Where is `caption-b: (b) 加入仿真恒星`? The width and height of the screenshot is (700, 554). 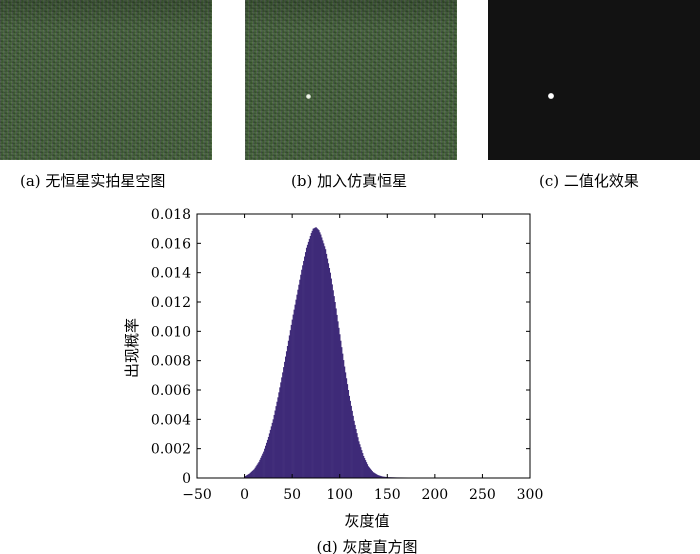
caption-b: (b) 加入仿真恒星 is located at coordinates (349, 181).